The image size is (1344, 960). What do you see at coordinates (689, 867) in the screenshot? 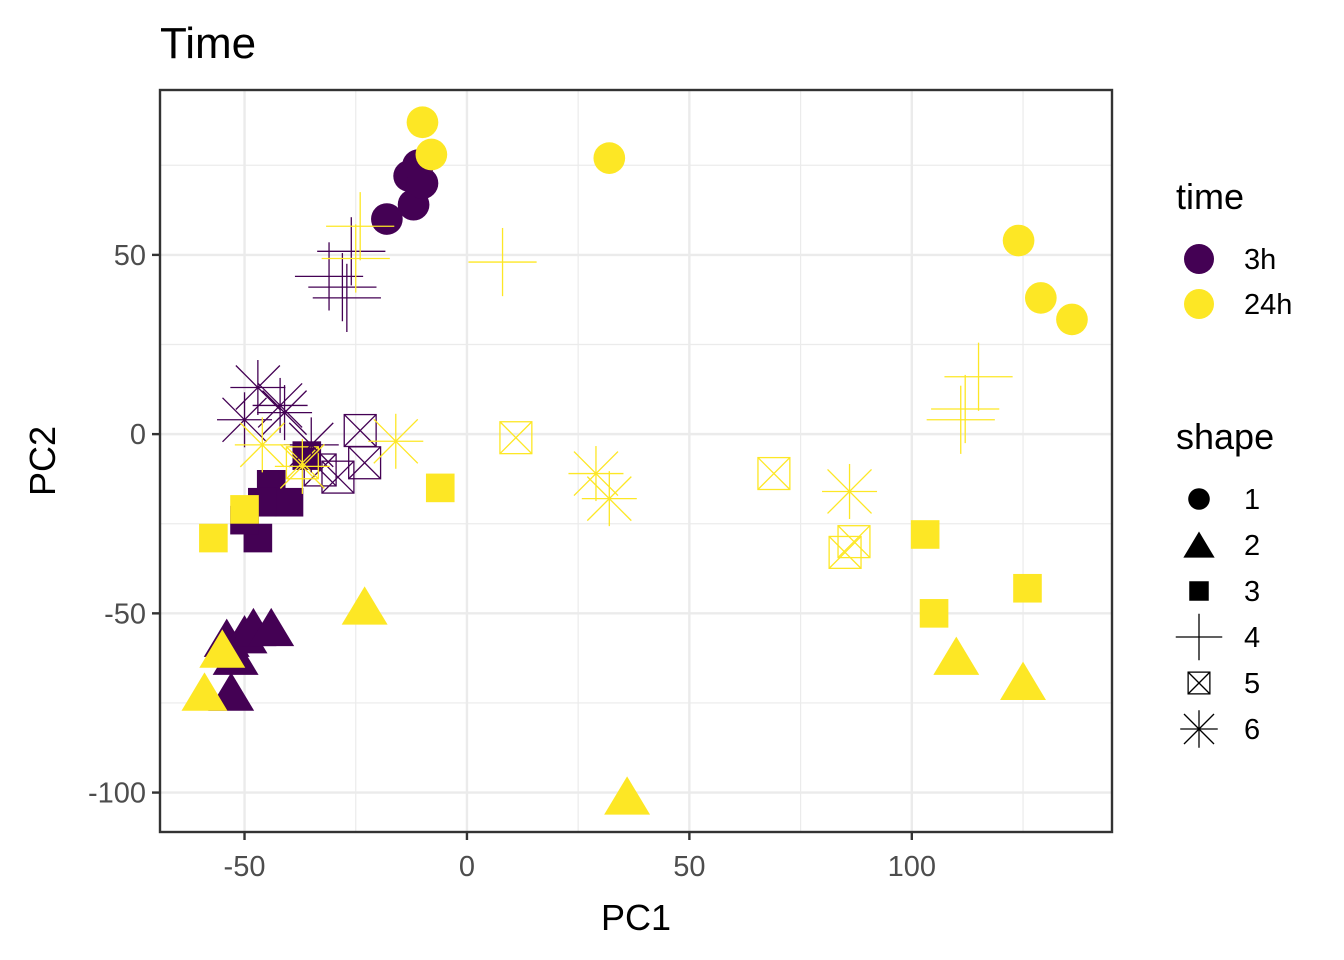
I see `x-tick-label: 50` at bounding box center [689, 867].